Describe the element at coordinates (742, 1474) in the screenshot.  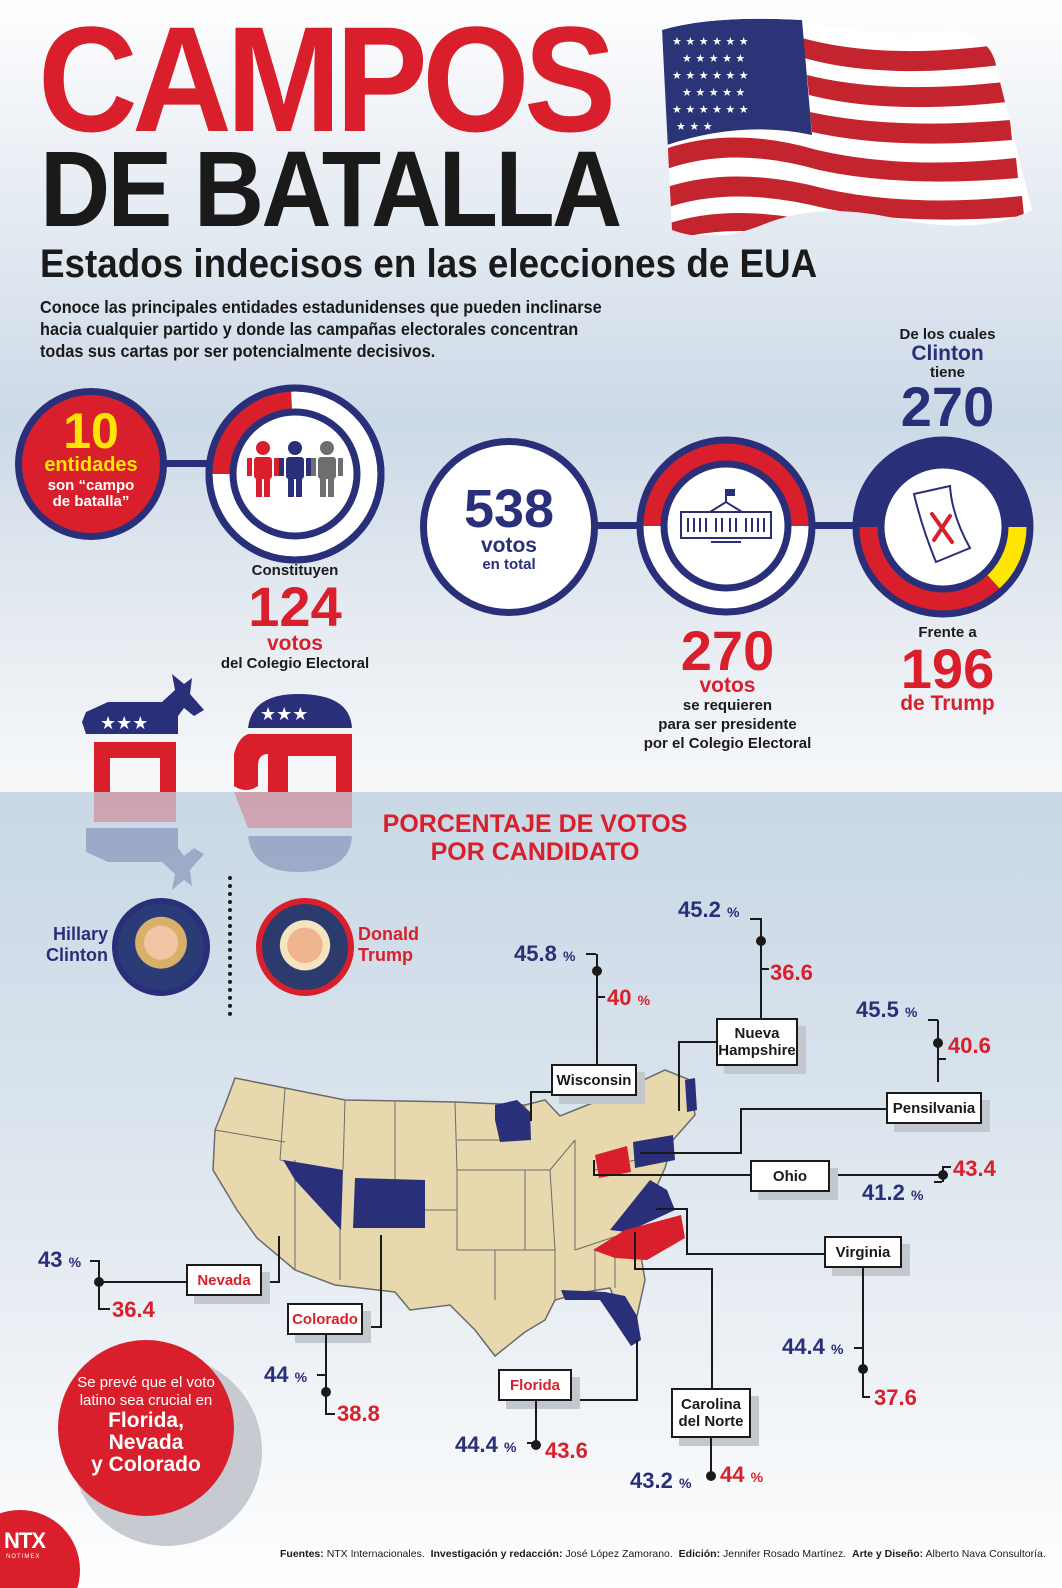
I see `nc-trump-pct: 44 %` at that location.